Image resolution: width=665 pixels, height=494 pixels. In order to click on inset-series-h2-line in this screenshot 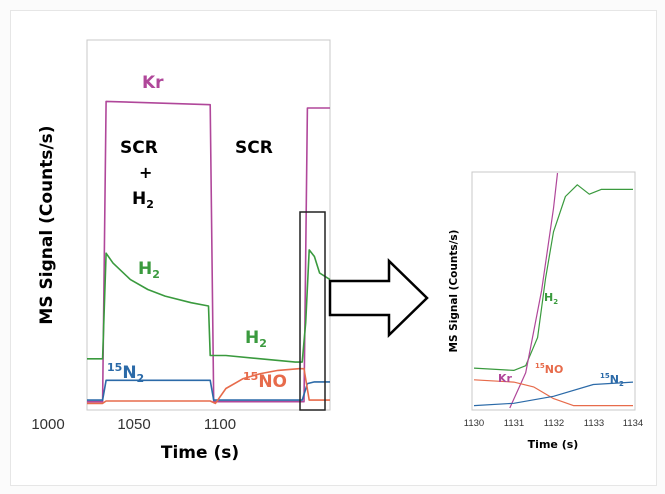, I will do `click(553, 277)`.